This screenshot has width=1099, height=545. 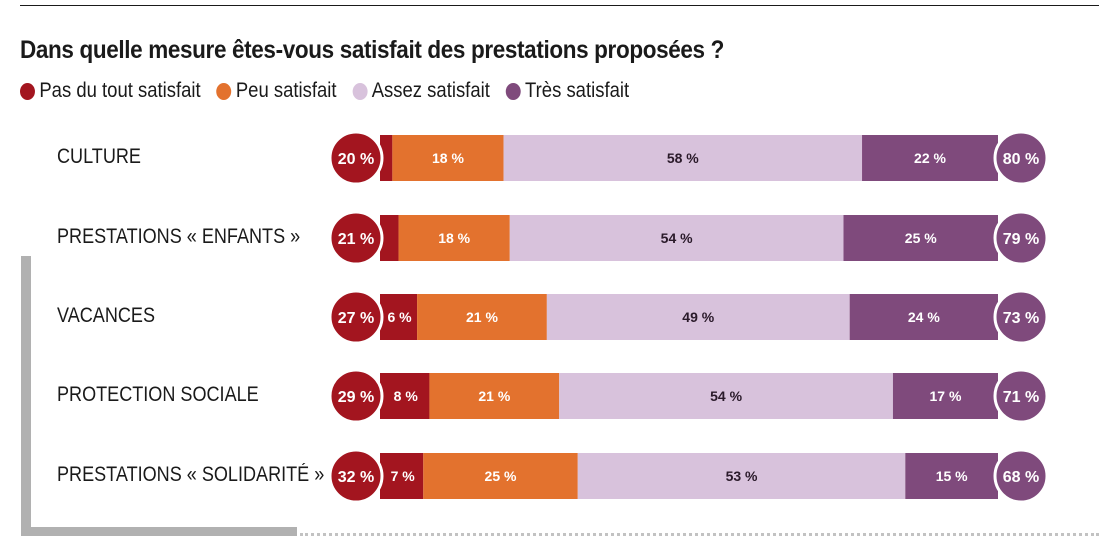 I want to click on total-satisfied-label: 71 %, so click(x=1021, y=397).